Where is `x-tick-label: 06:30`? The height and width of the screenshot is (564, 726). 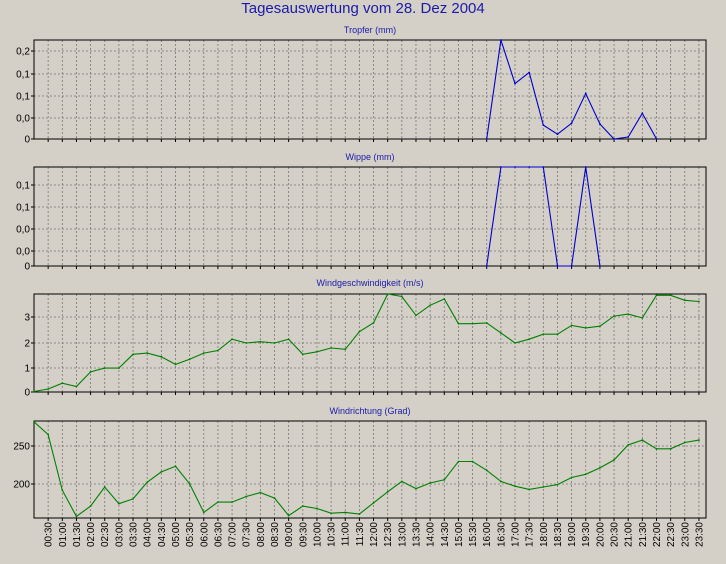
x-tick-label: 06:30 is located at coordinates (218, 534).